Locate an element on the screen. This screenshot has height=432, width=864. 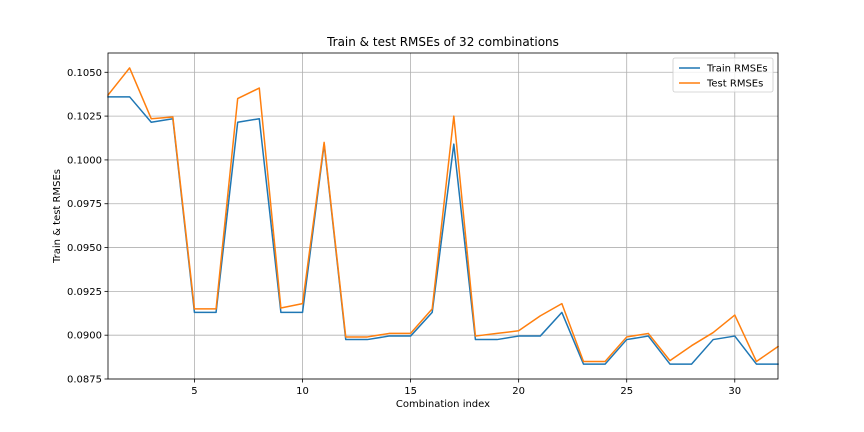
x-tick-label: 5 is located at coordinates (194, 391).